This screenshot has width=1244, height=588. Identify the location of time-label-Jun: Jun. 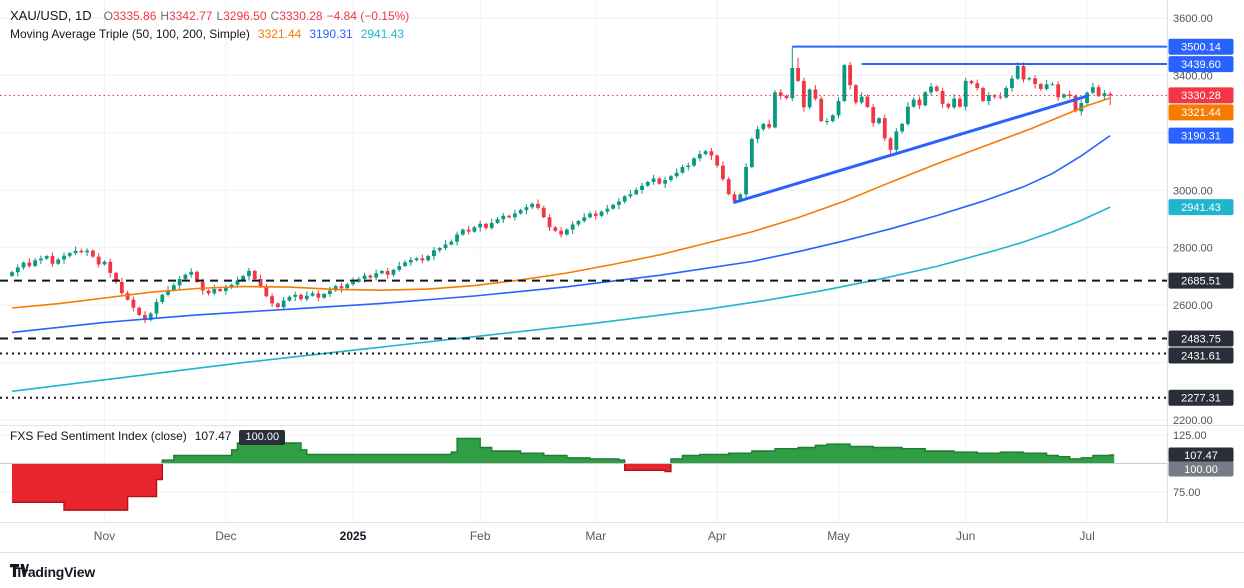
(966, 536).